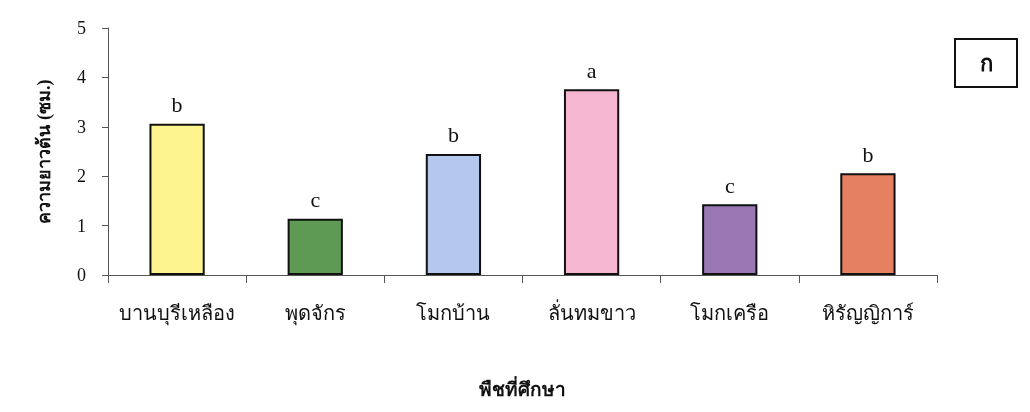 The image size is (1030, 412). What do you see at coordinates (591, 70) in the screenshot?
I see `annotation: a` at bounding box center [591, 70].